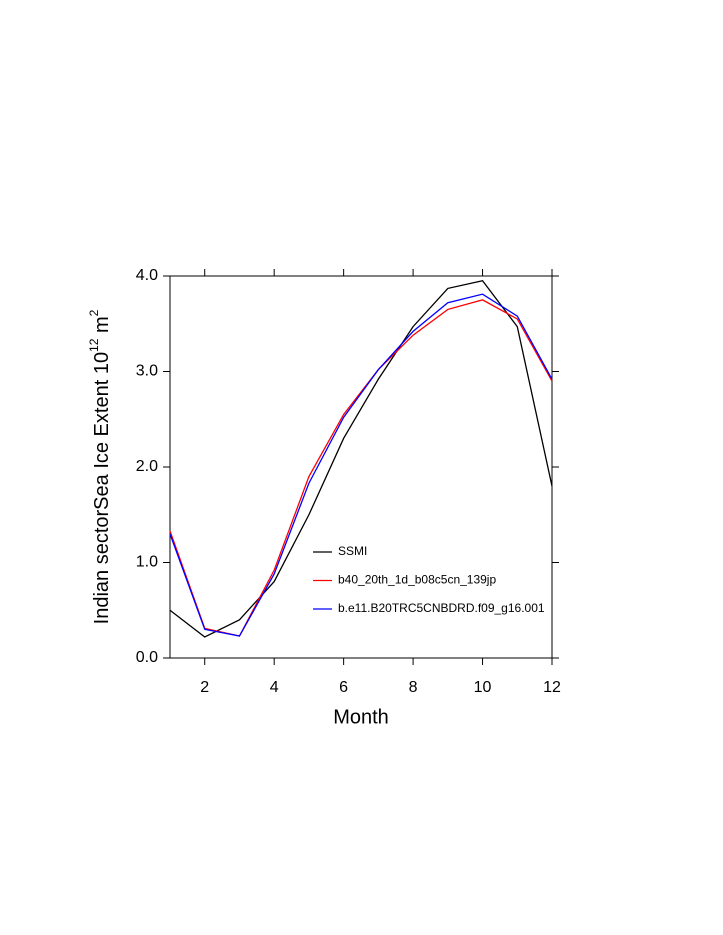 This screenshot has width=723, height=935. Describe the element at coordinates (417, 580) in the screenshot. I see `legend-label: b40_20th_1d_b08c5cn_139jp` at that location.